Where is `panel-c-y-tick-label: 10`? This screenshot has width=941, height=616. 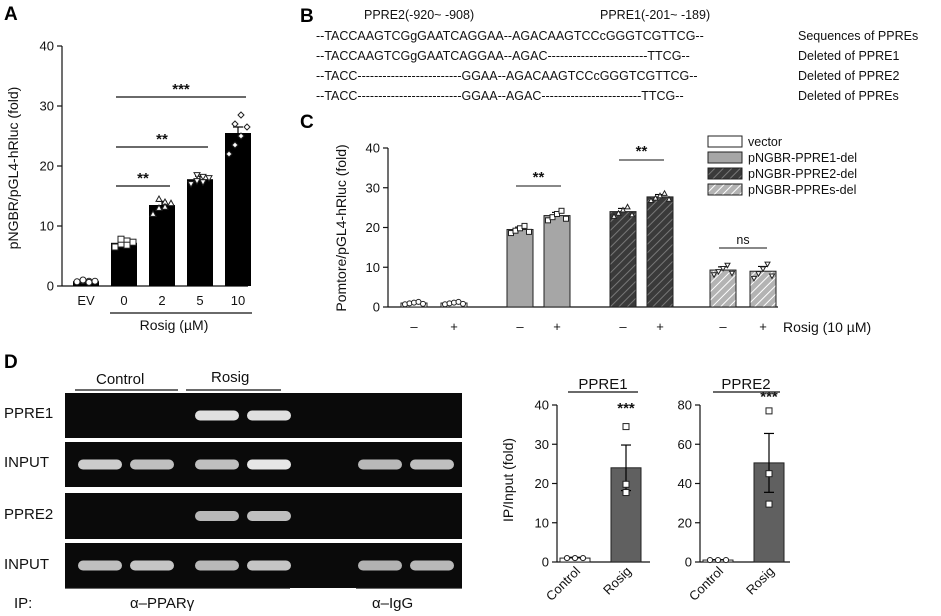 panel-c-y-tick-label: 10 is located at coordinates (373, 267).